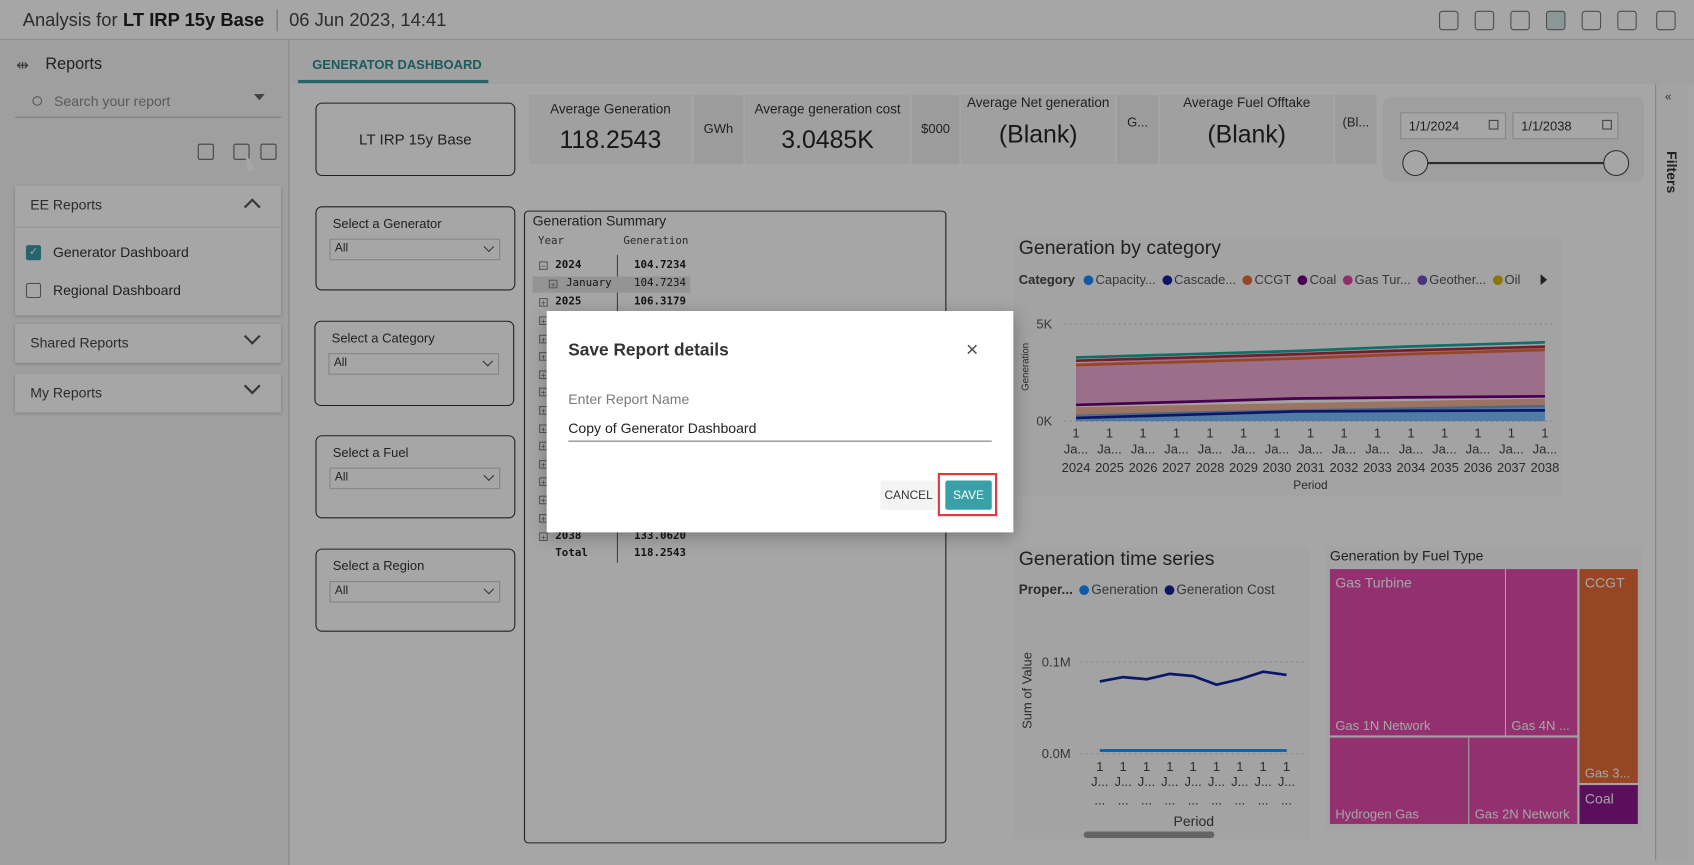 This screenshot has width=1694, height=865. What do you see at coordinates (1668, 97) in the screenshot?
I see `filters-collapse: «` at bounding box center [1668, 97].